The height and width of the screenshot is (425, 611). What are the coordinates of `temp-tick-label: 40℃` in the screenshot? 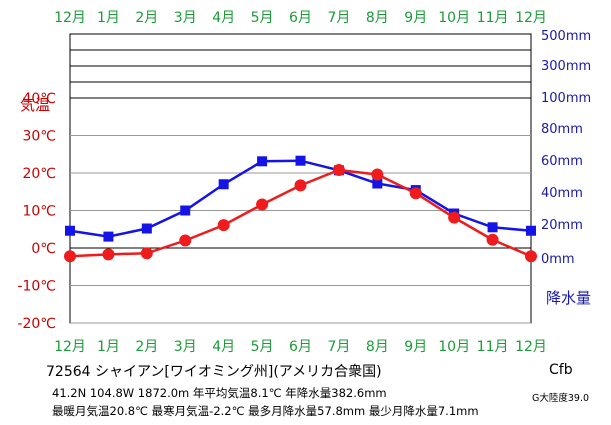 It's located at (39, 99).